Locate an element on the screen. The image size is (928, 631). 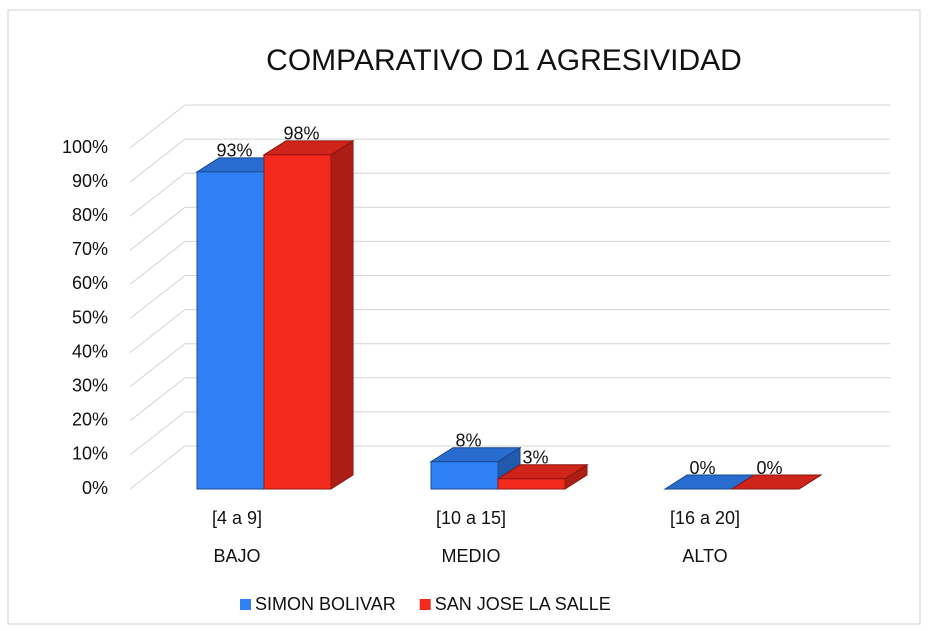
legend-label: SIMON BOLIVAR is located at coordinates (325, 604).